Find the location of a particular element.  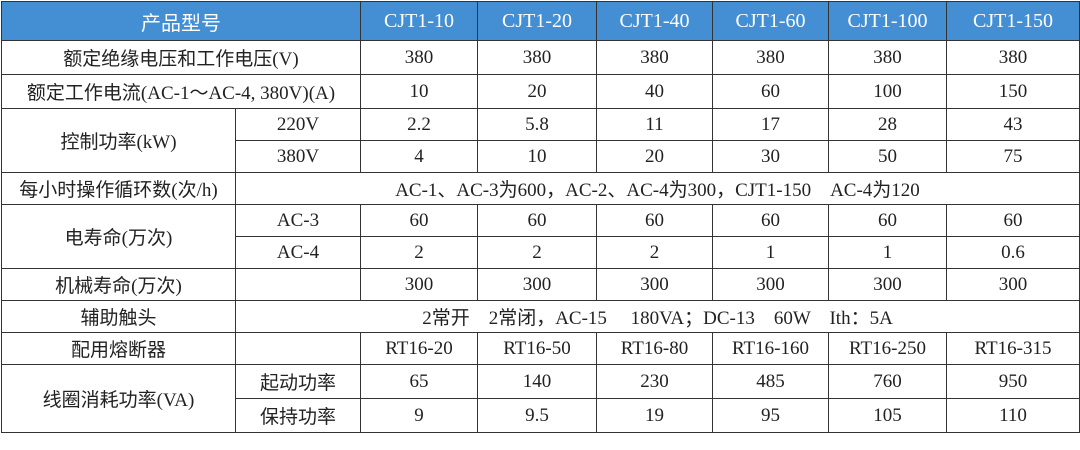

table-row: 额定绝缘电压和工作电压(V) 380 380 380 380 380 380 is located at coordinates (540, 57).